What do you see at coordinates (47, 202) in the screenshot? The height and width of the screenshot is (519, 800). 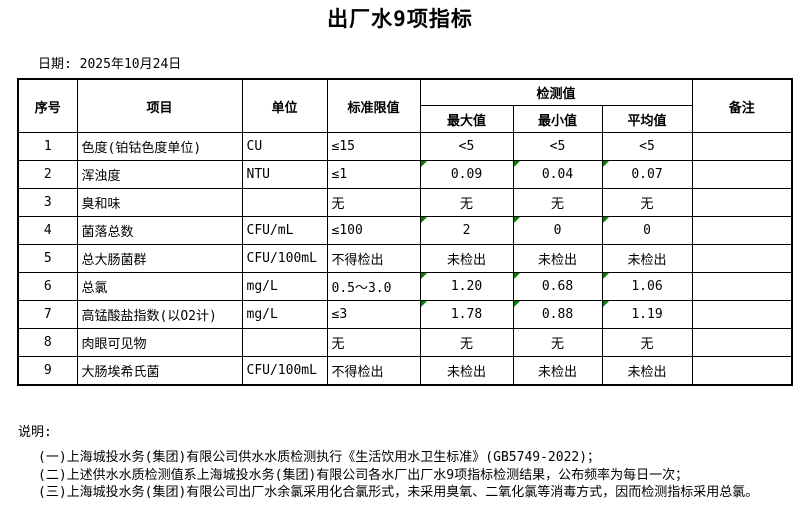 I see `cell-seq: 3` at bounding box center [47, 202].